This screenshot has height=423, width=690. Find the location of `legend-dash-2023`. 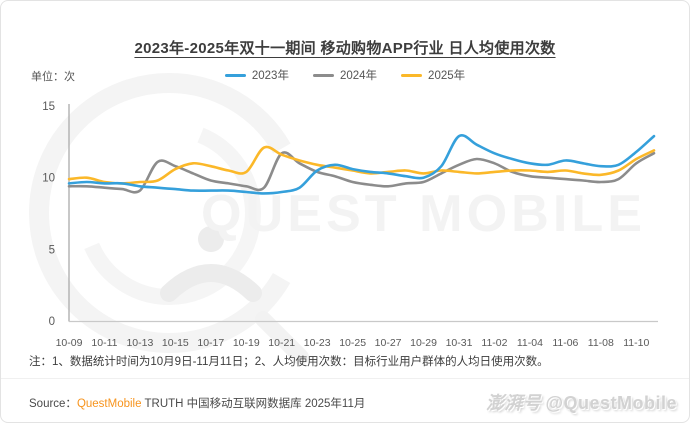

legend-dash-2023 is located at coordinates (235, 75).